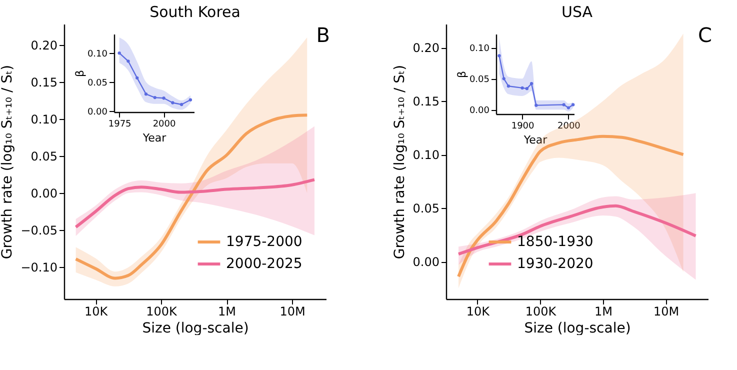  I want to click on x-tick-label: 1975, so click(120, 125).